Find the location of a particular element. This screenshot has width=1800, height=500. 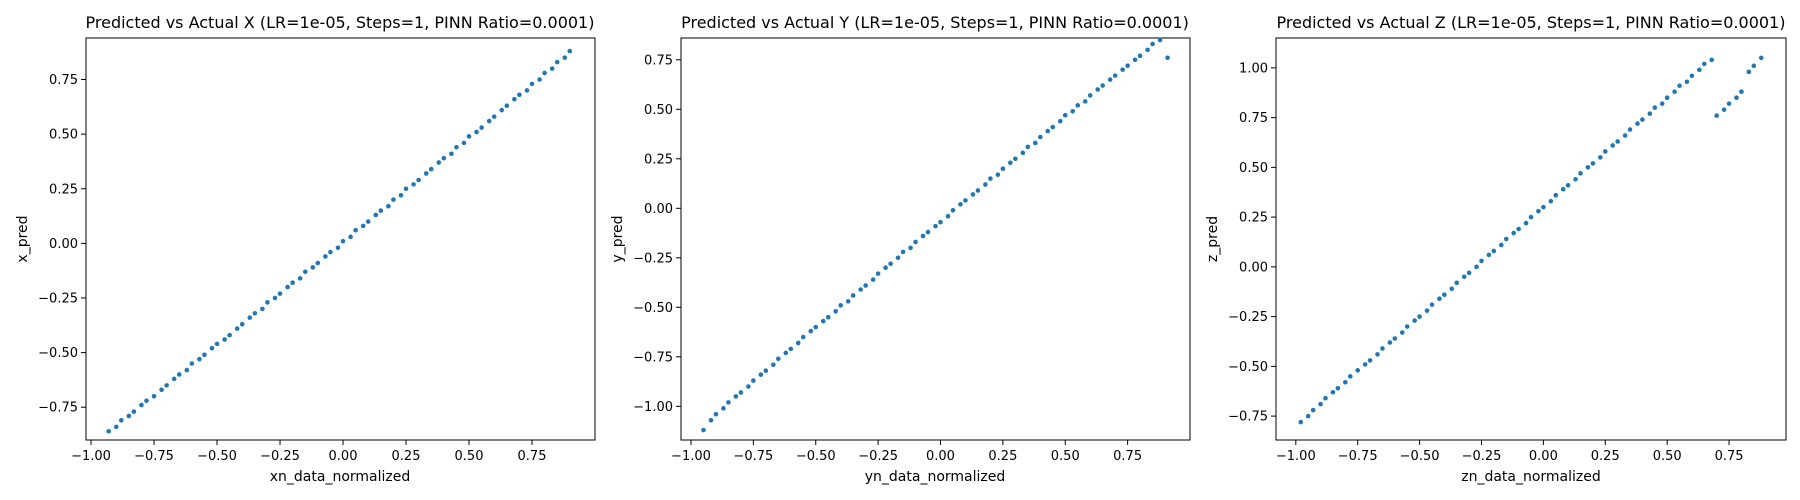

x-tick-label: 0.75 is located at coordinates (532, 456).